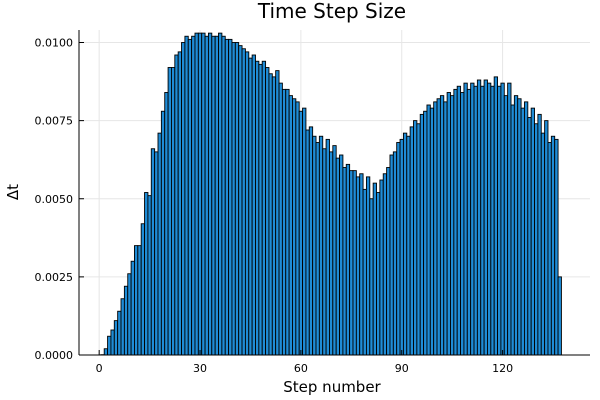  I want to click on x-tick-label-4: 120, so click(502, 368).